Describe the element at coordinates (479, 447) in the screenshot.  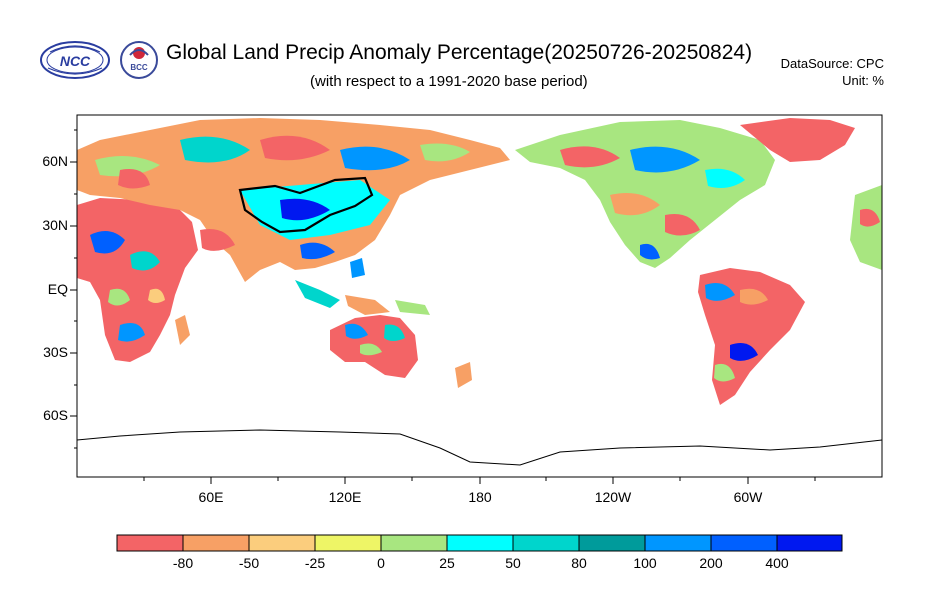
I see `antarctica-coastline` at that location.